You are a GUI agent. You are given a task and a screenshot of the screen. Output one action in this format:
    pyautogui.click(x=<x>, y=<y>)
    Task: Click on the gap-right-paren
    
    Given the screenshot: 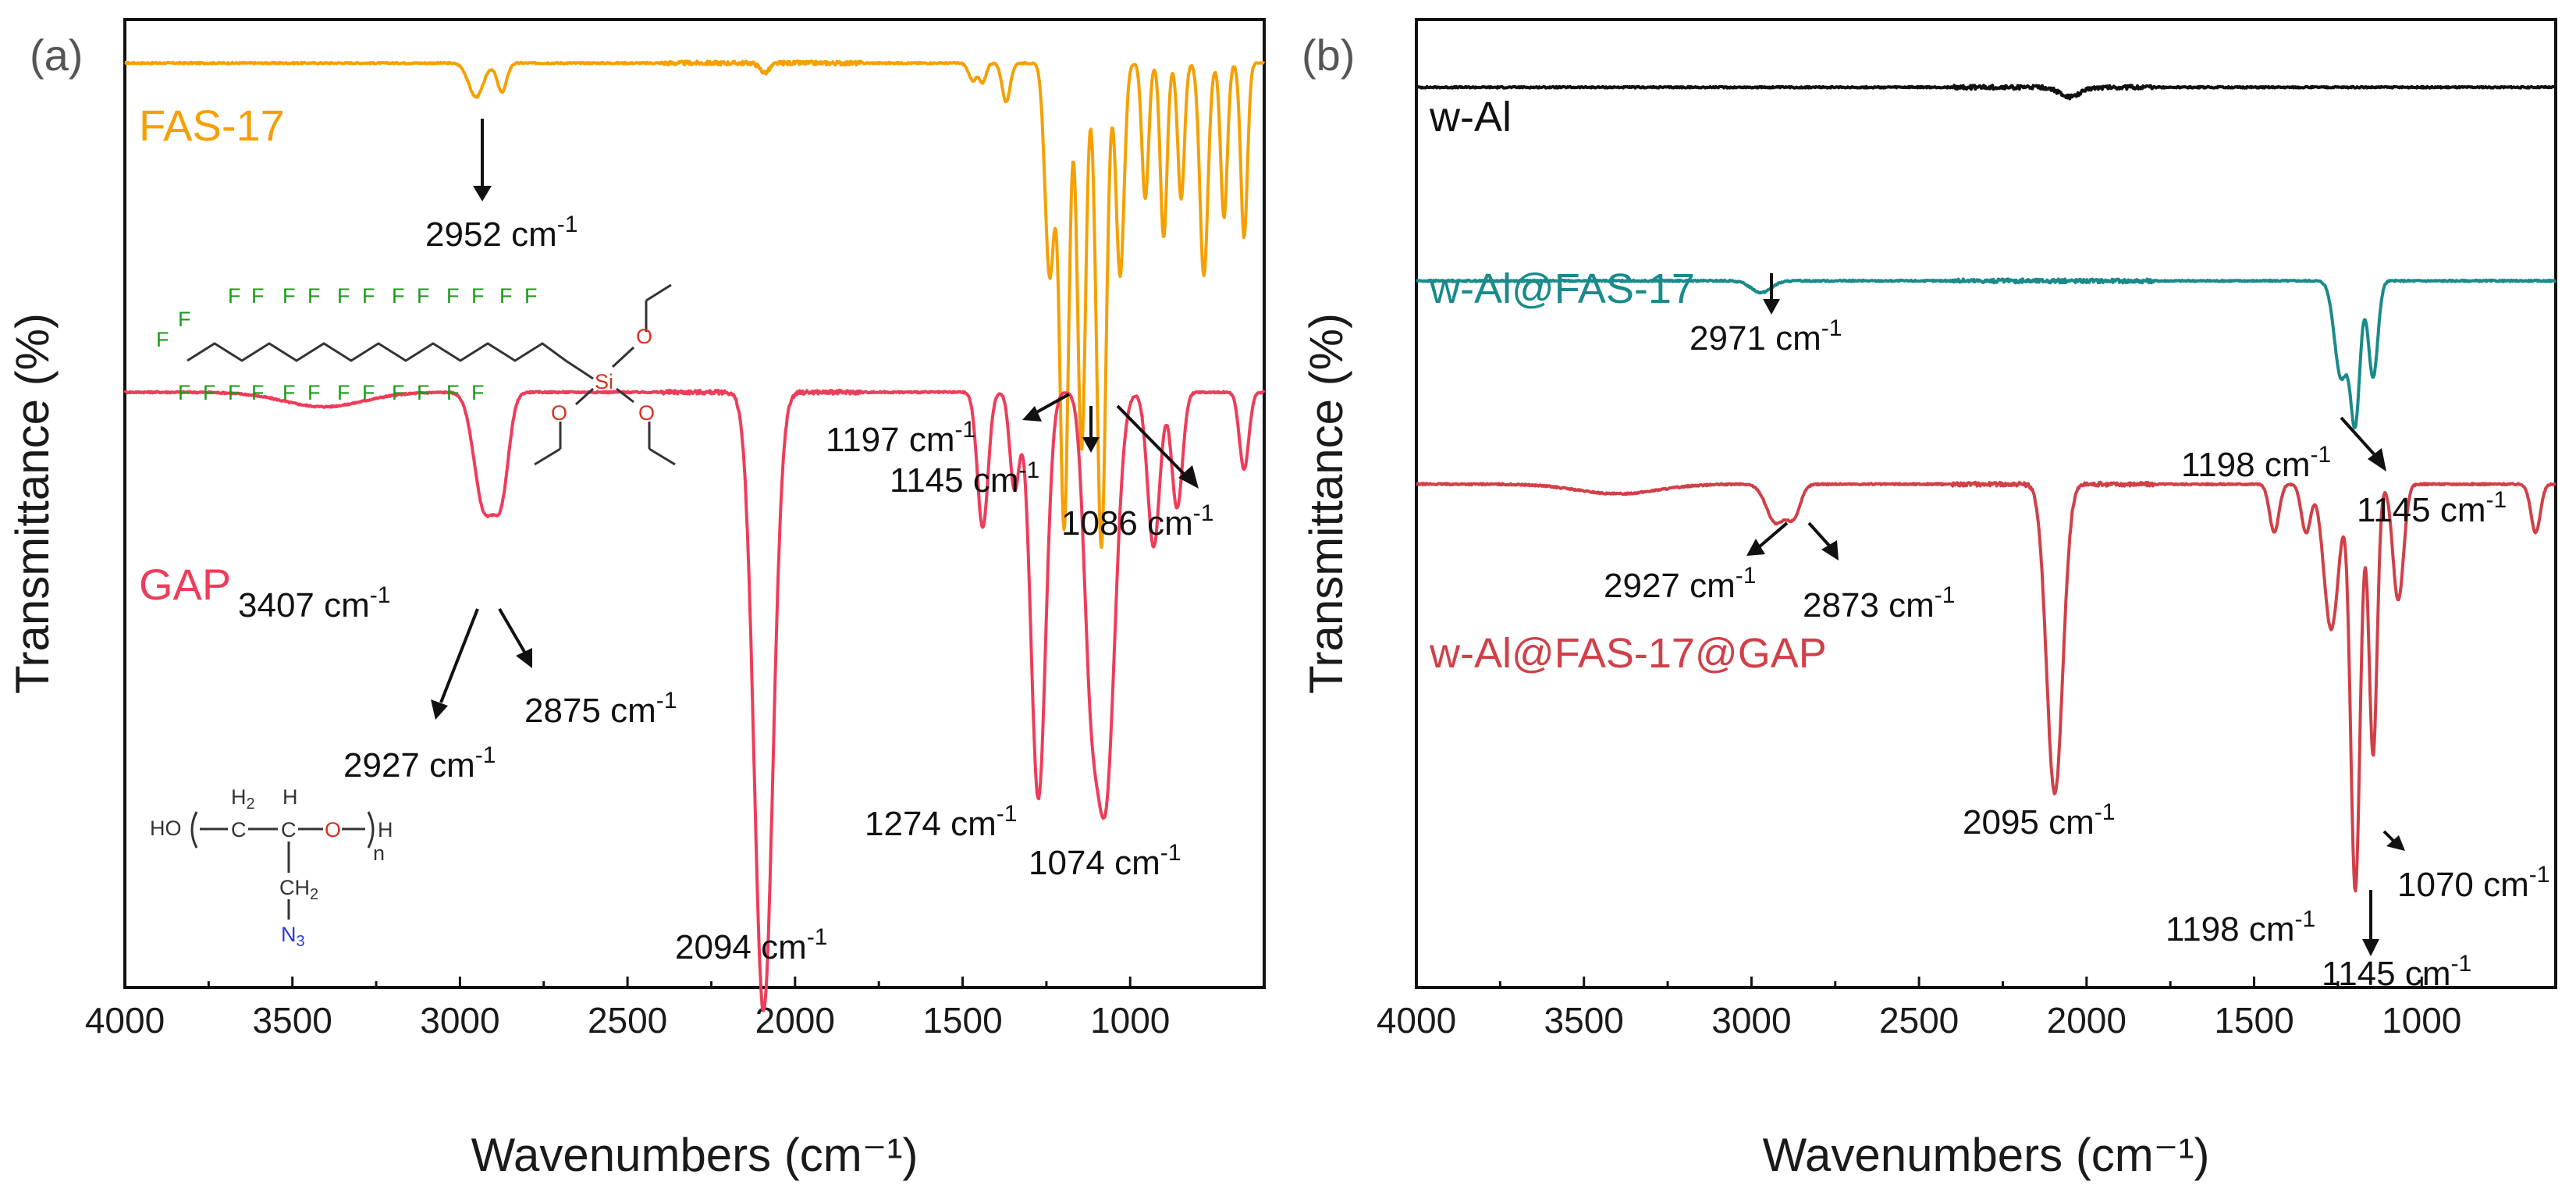 What is the action you would take?
    pyautogui.click(x=371, y=830)
    